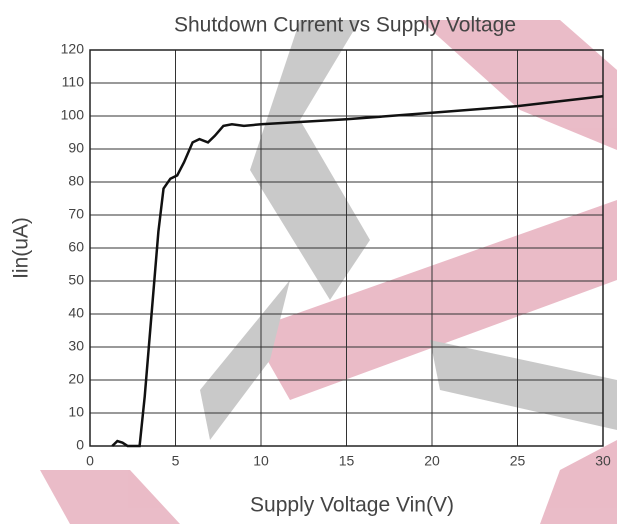 This screenshot has height=524, width=617. Describe the element at coordinates (176, 461) in the screenshot. I see `x-tick-label: 5` at that location.